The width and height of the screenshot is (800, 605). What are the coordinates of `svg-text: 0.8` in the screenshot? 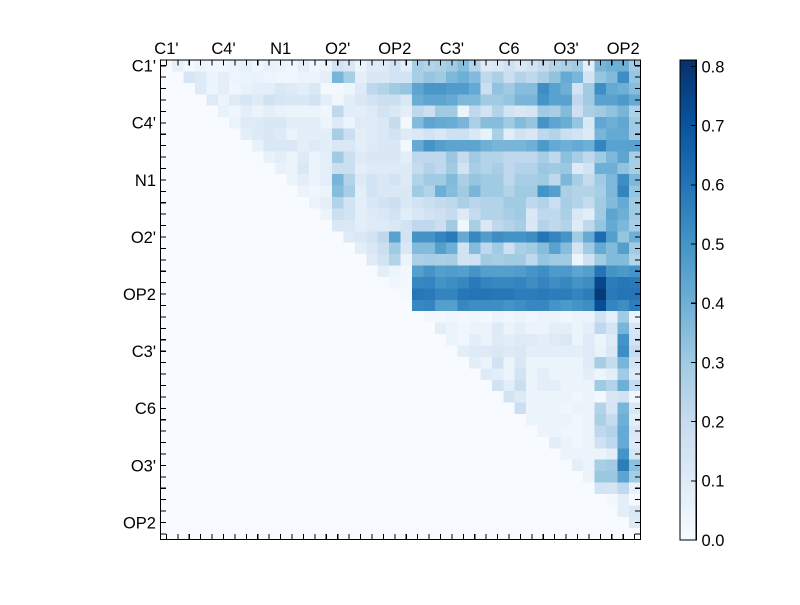 It's located at (713, 67).